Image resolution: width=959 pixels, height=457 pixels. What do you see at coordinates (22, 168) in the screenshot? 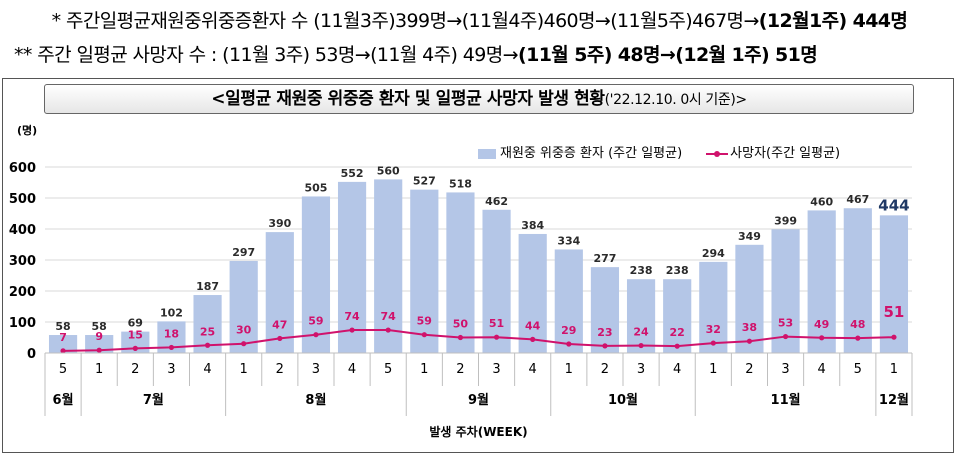
I see `y-tick-label: 600` at bounding box center [22, 168].